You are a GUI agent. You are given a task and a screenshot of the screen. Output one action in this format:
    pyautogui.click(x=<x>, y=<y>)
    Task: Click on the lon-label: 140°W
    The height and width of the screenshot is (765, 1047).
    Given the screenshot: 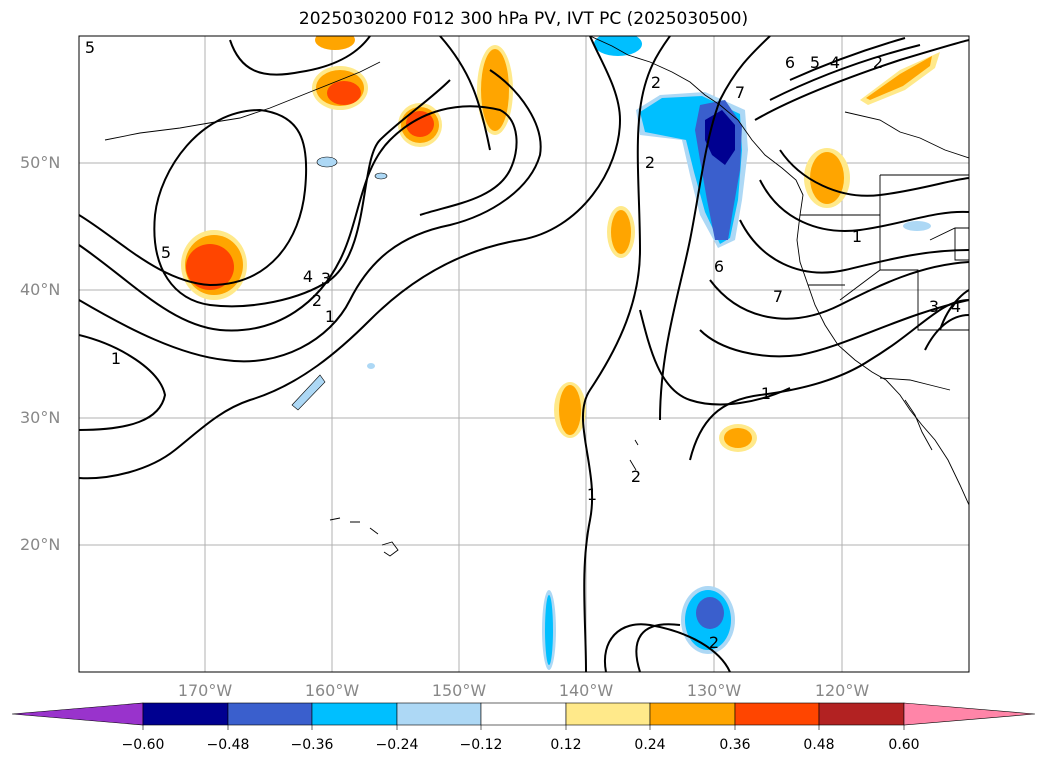 What is the action you would take?
    pyautogui.click(x=586, y=690)
    